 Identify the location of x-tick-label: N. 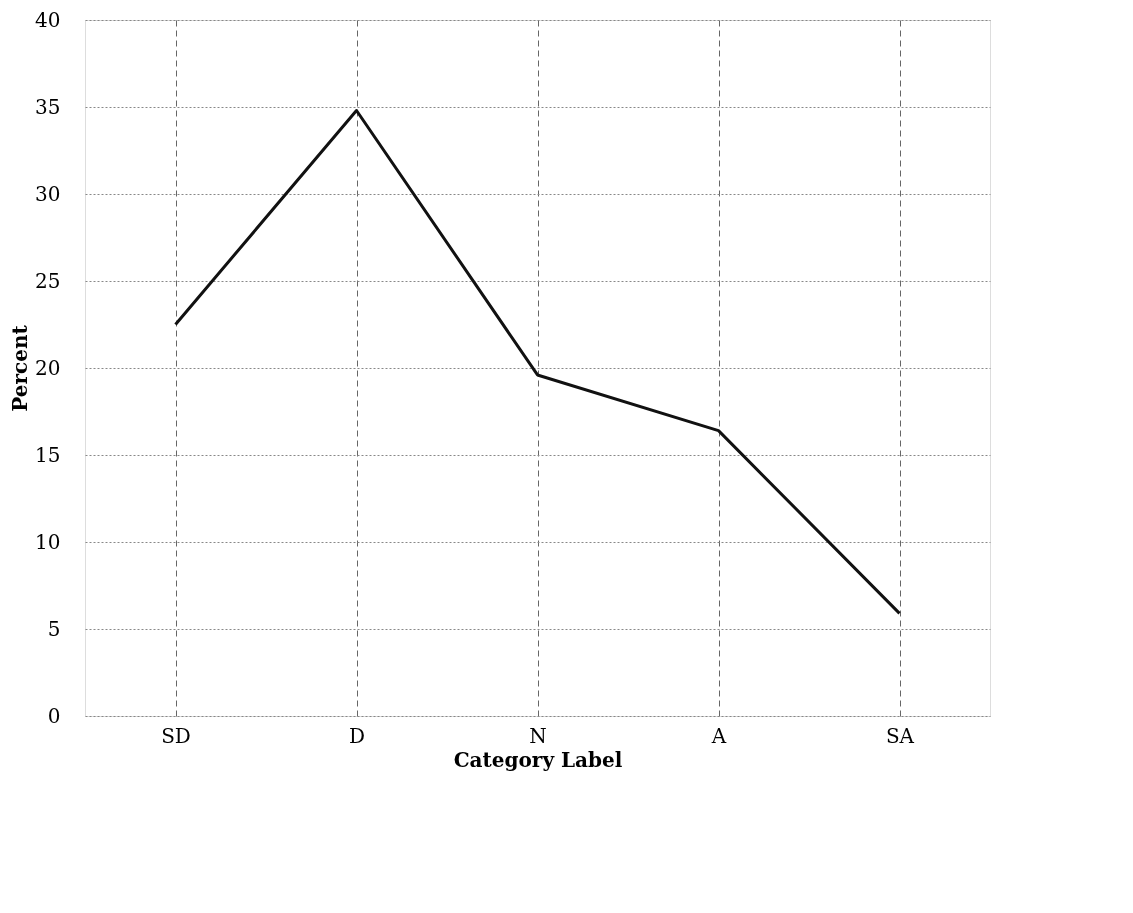
(538, 735).